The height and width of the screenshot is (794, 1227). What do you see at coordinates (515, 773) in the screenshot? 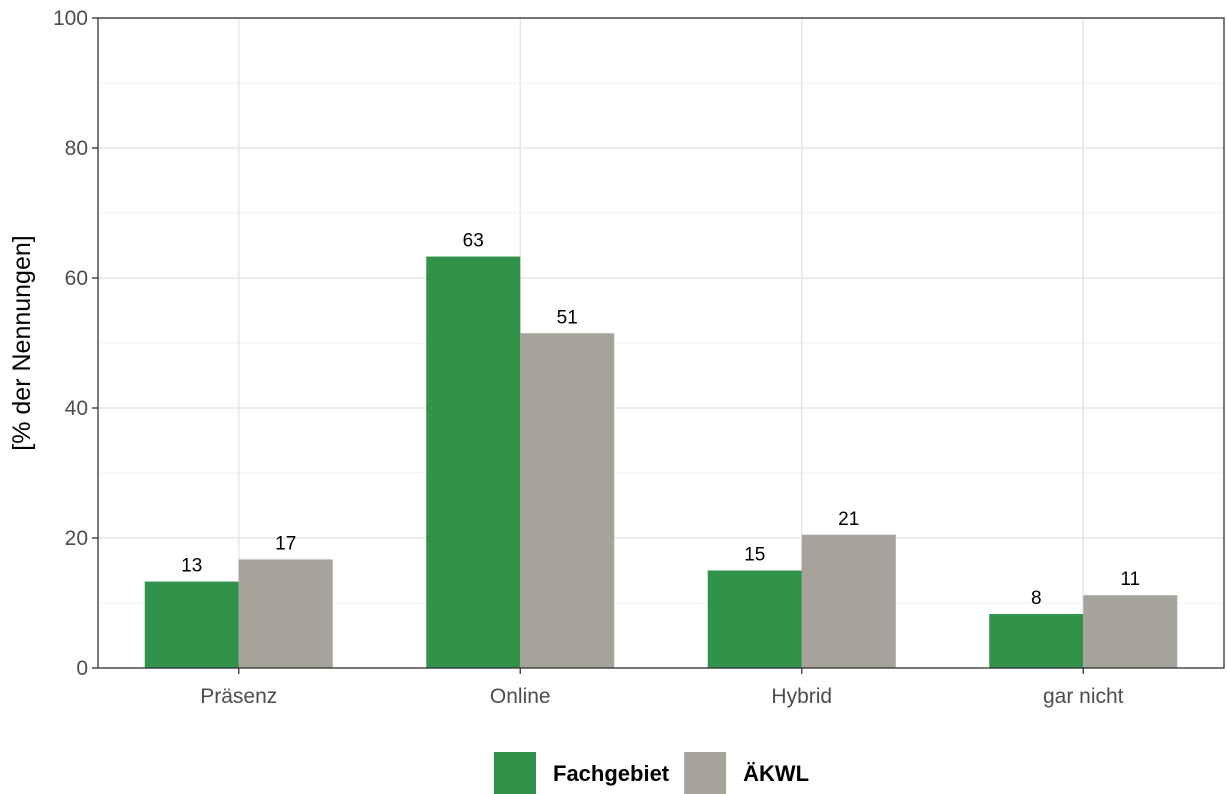
I see `legend-key-fachgebiet` at bounding box center [515, 773].